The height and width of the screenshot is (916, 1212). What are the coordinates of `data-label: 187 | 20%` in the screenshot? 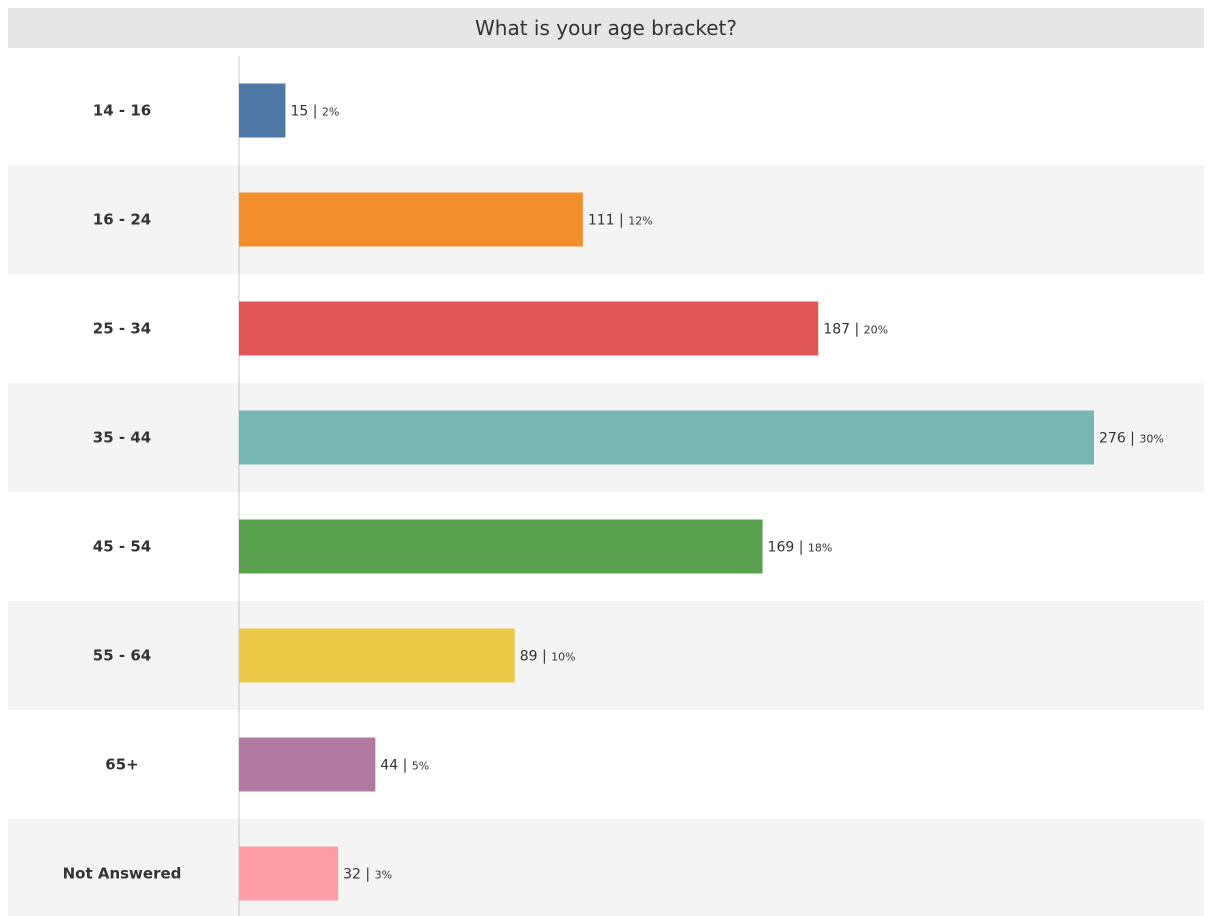 It's located at (855, 330).